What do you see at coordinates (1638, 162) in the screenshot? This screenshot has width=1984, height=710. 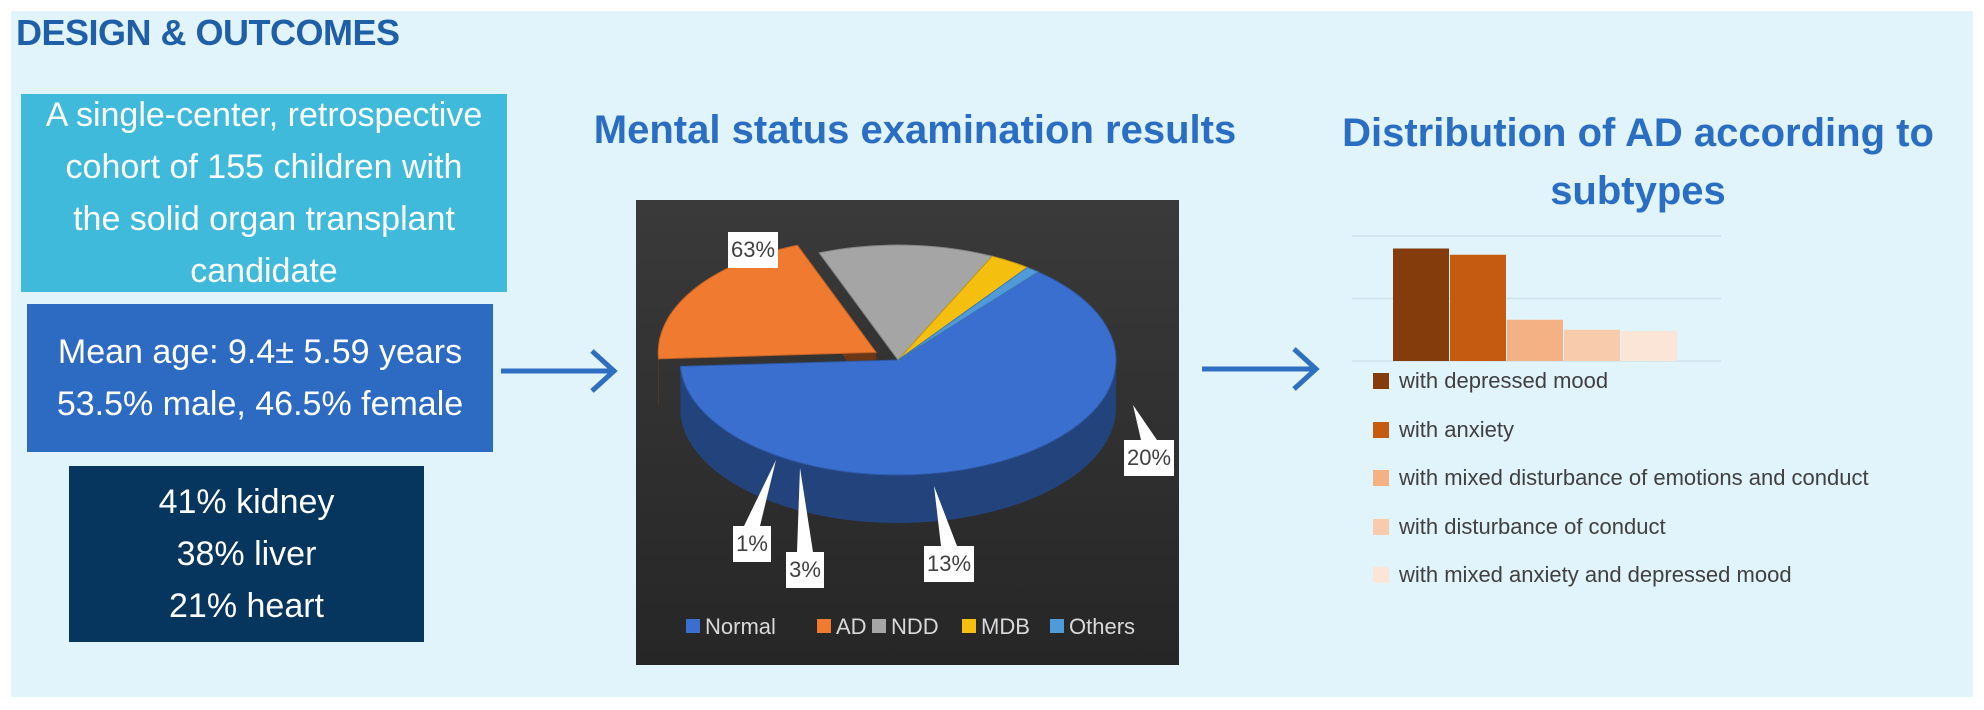 I see `bar-chart-title: Distribution of AD according to subtypes` at bounding box center [1638, 162].